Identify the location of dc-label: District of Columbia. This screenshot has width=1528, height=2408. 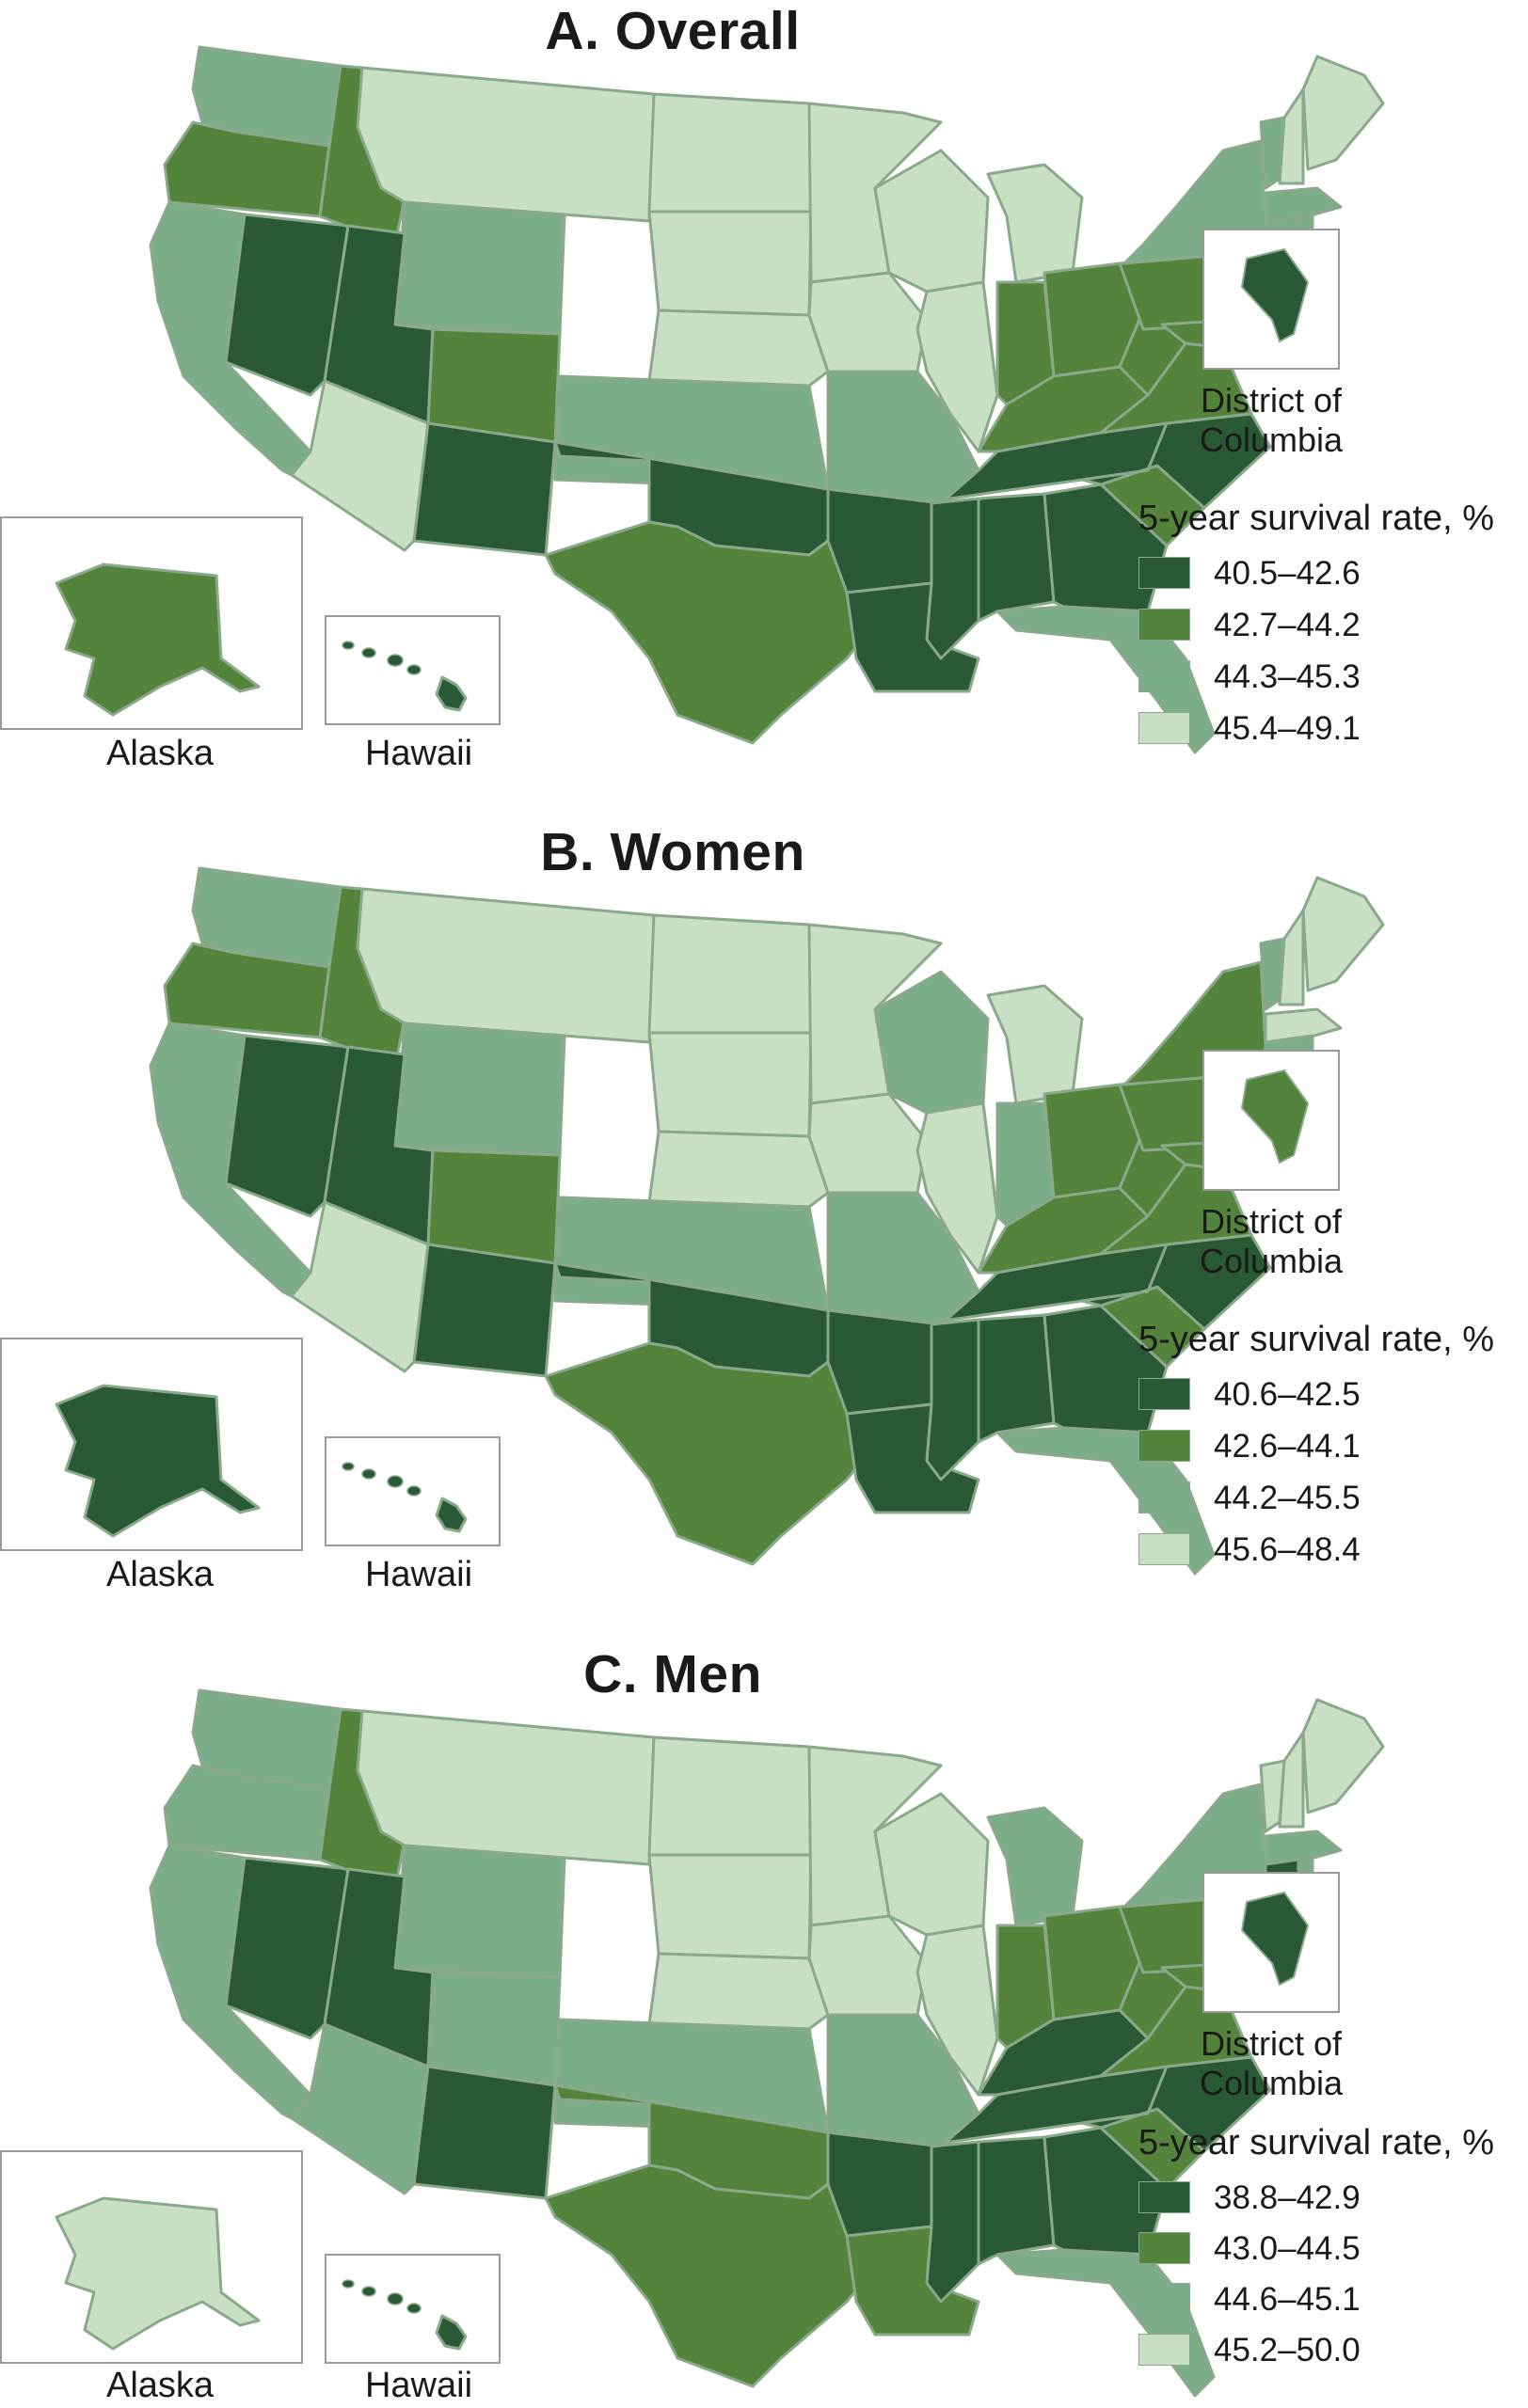
(1271, 421).